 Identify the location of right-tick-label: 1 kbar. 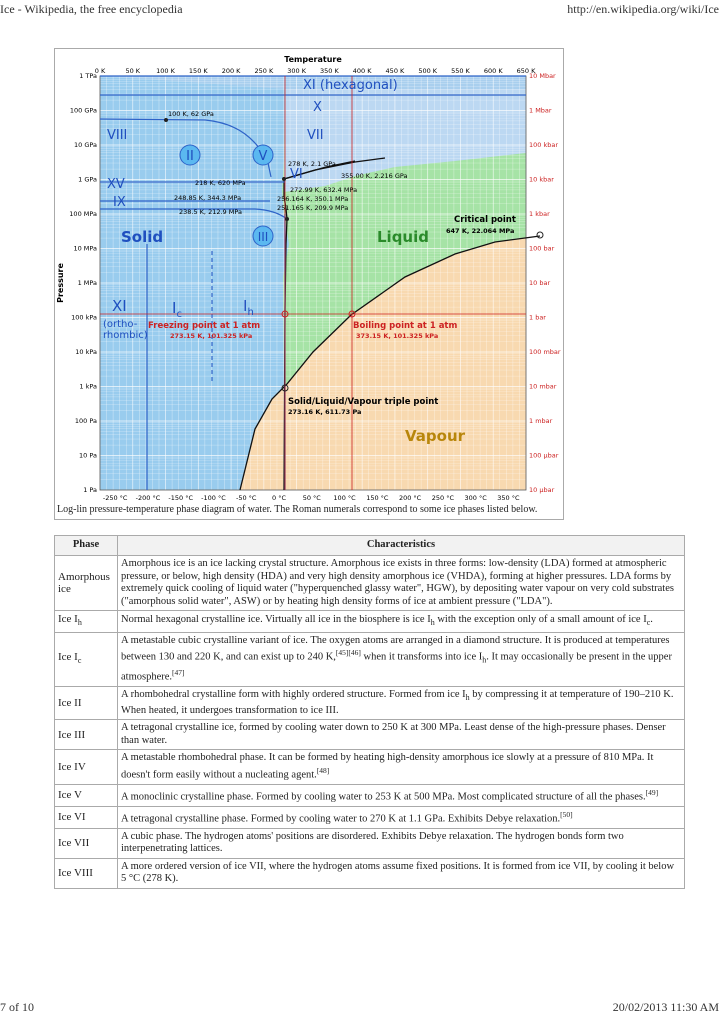
(539, 214).